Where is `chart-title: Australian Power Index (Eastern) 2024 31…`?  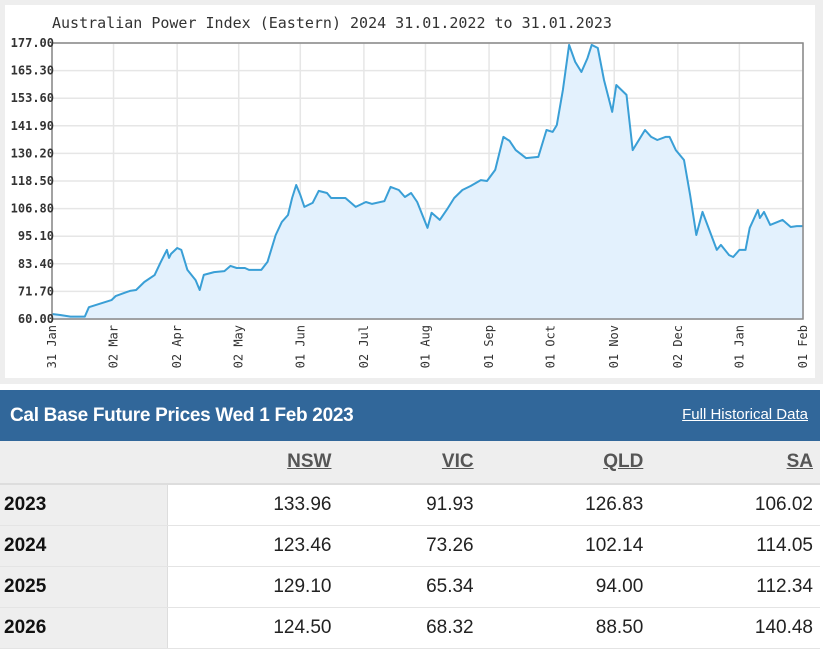
chart-title: Australian Power Index (Eastern) 2024 31… is located at coordinates (332, 23).